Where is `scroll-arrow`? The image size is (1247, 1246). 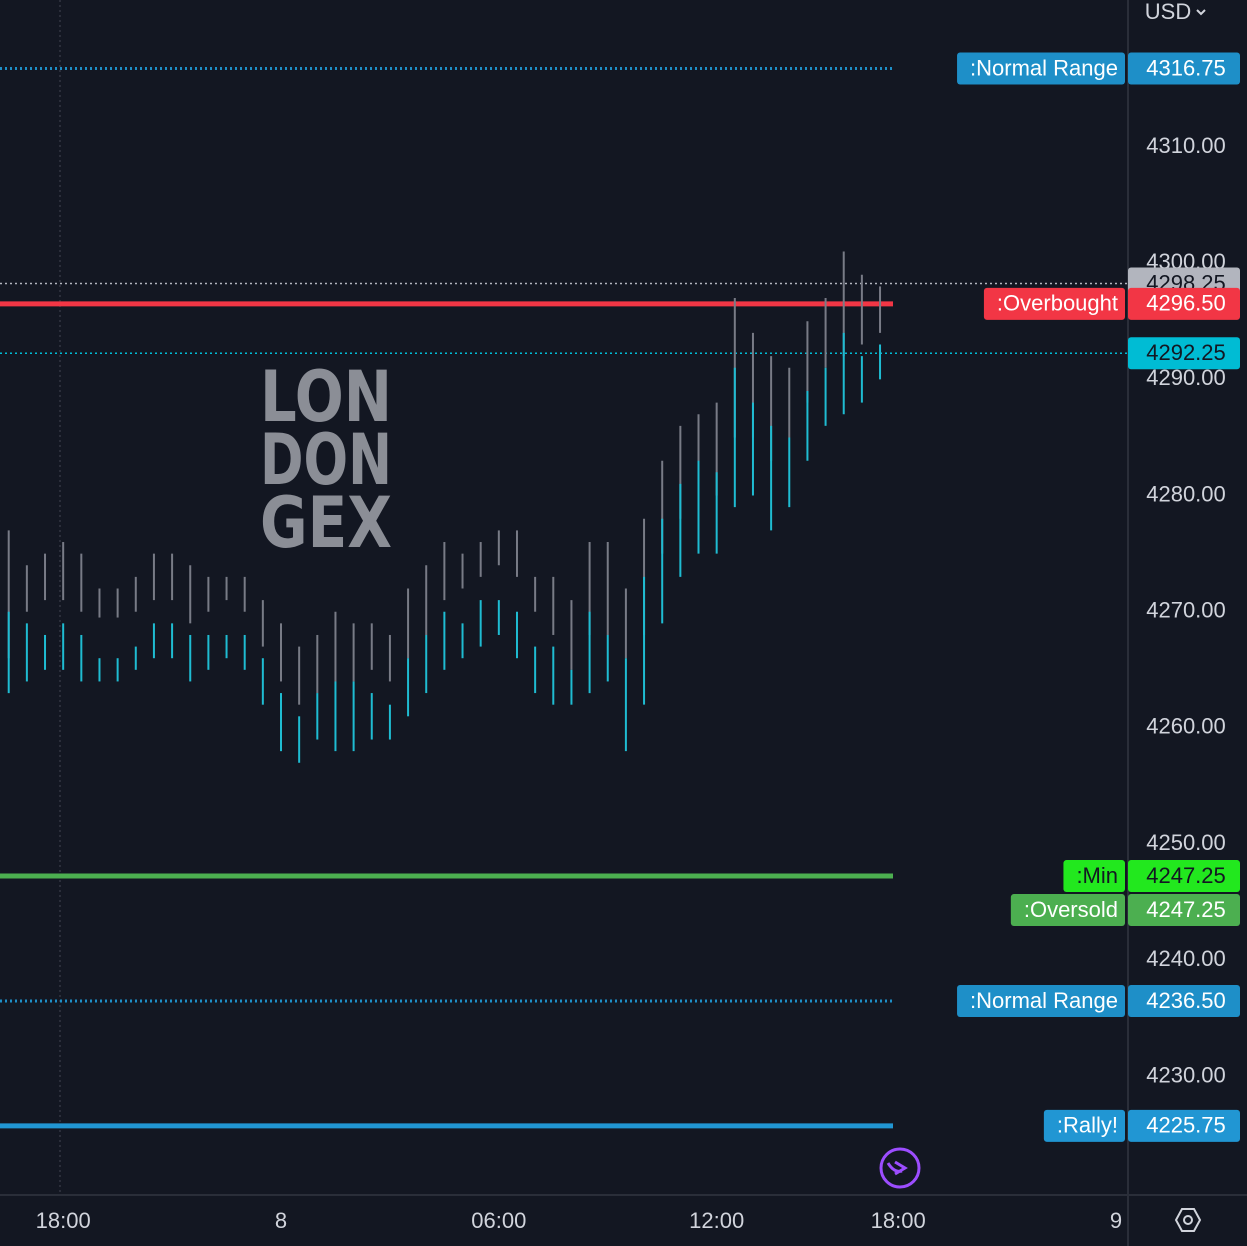 scroll-arrow is located at coordinates (897, 1168).